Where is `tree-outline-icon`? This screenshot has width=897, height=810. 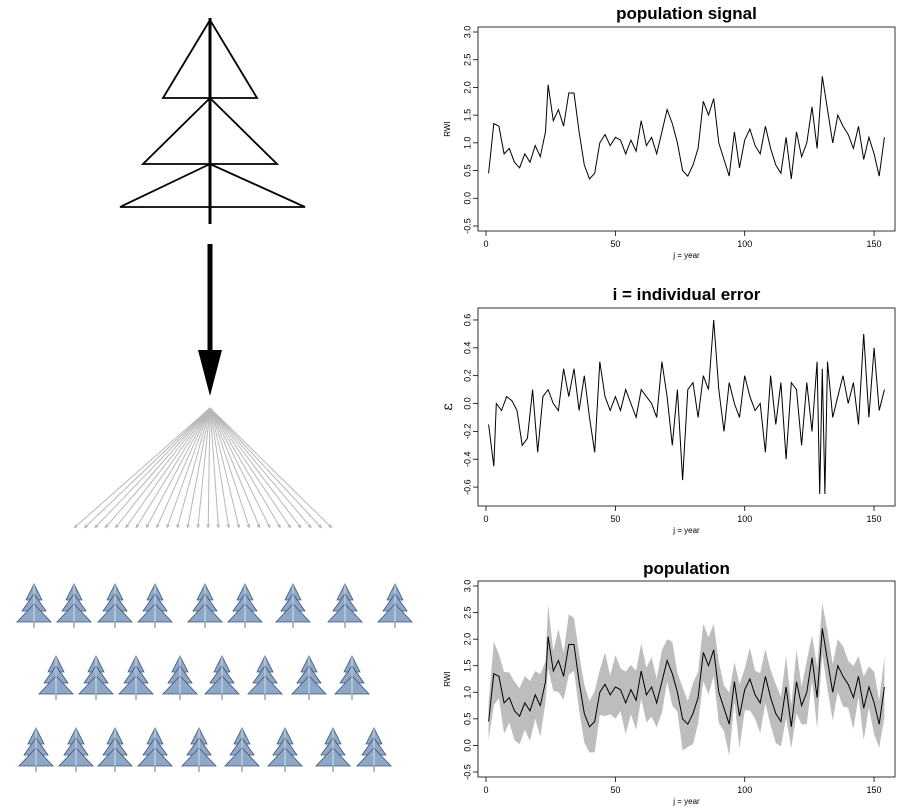
tree-outline-icon is located at coordinates (212, 121).